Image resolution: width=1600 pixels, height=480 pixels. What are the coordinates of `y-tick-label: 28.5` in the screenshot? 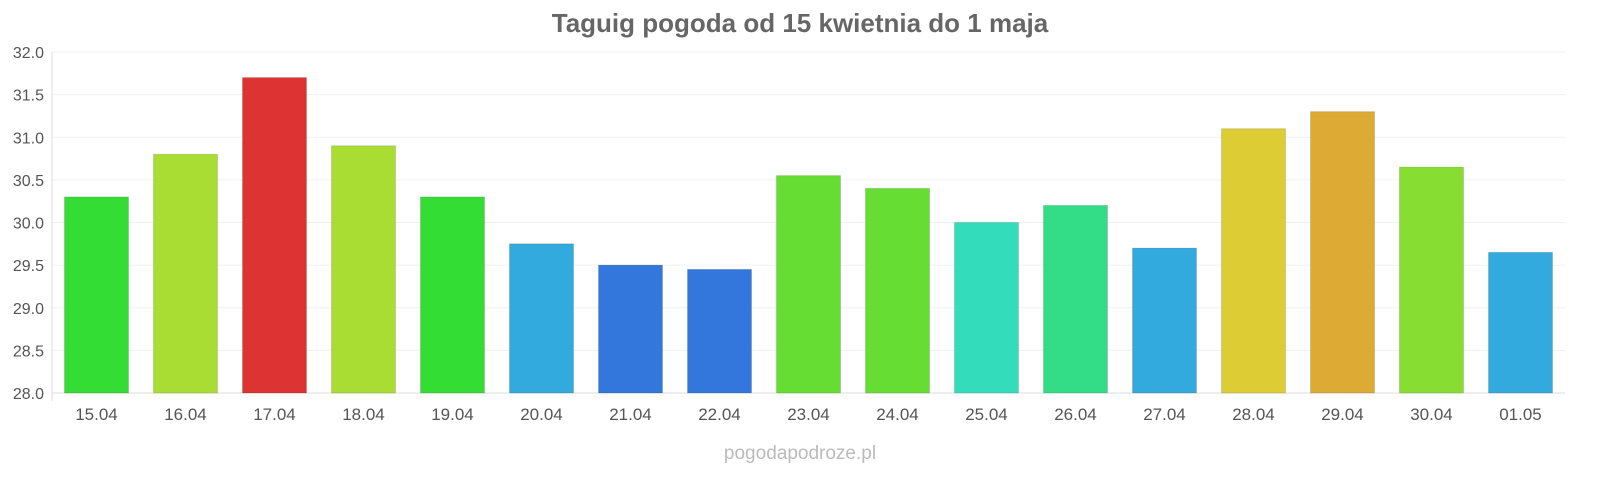 It's located at (28, 351).